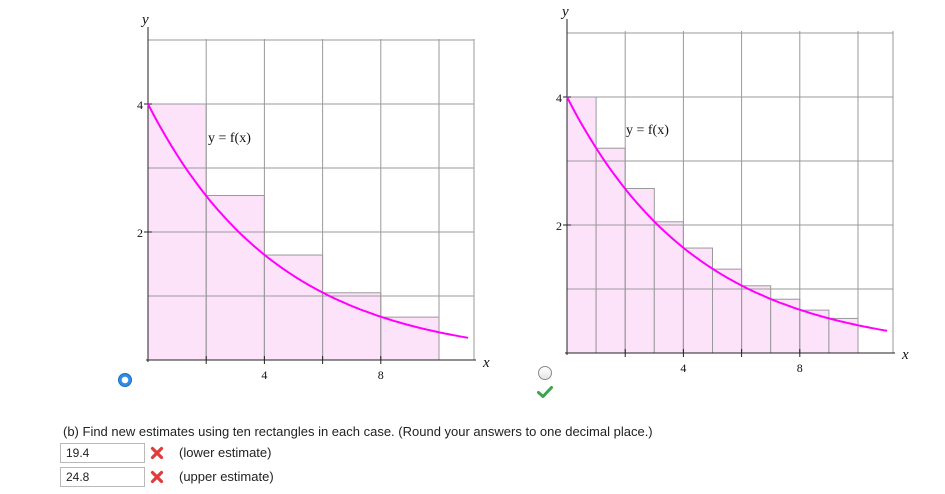 This screenshot has width=945, height=494. Describe the element at coordinates (545, 392) in the screenshot. I see `correct-check-icon` at that location.